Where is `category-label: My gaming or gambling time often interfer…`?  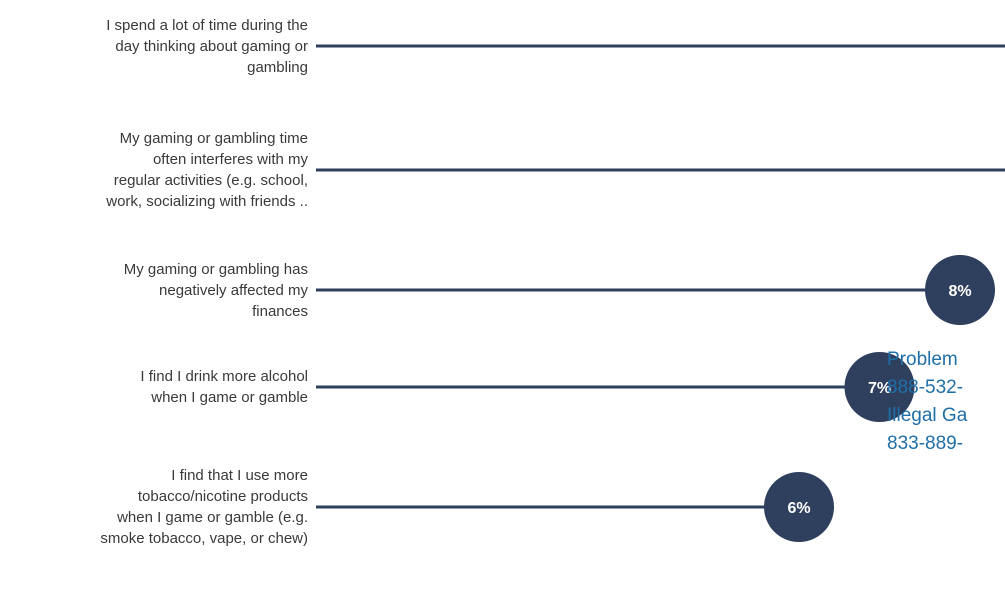
category-label: My gaming or gambling time often interfer… is located at coordinates (154, 170).